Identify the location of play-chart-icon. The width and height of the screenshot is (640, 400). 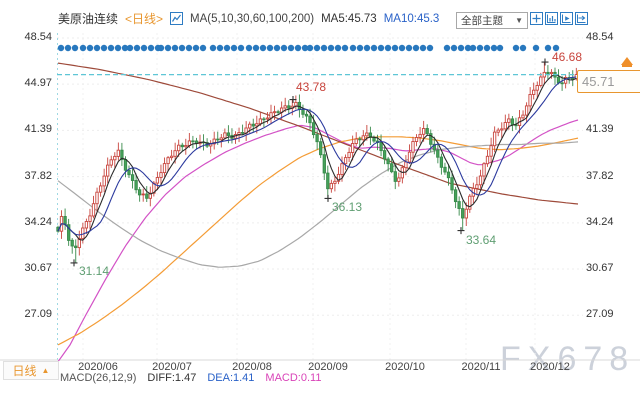
(566, 18).